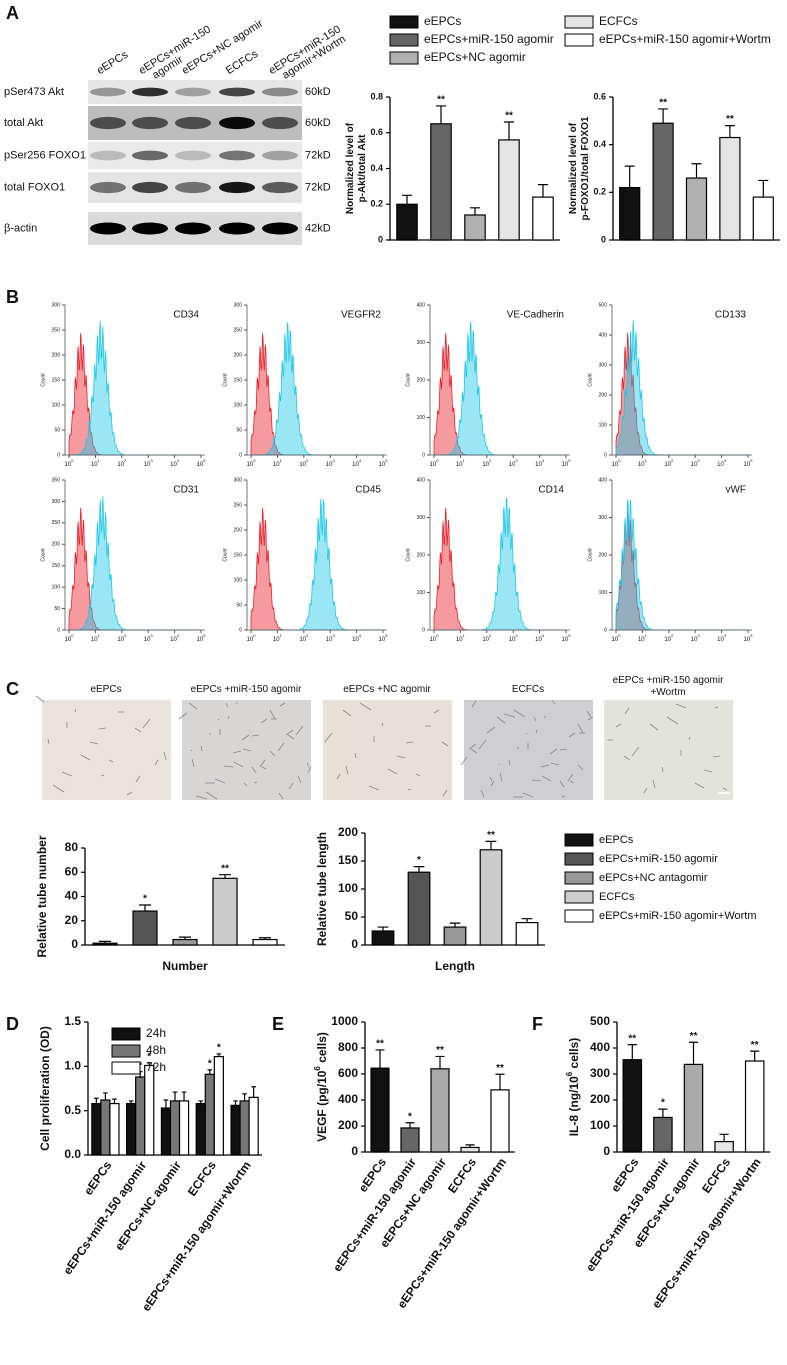  I want to click on flow-x-tick-exponent: 3, so click(333, 460).